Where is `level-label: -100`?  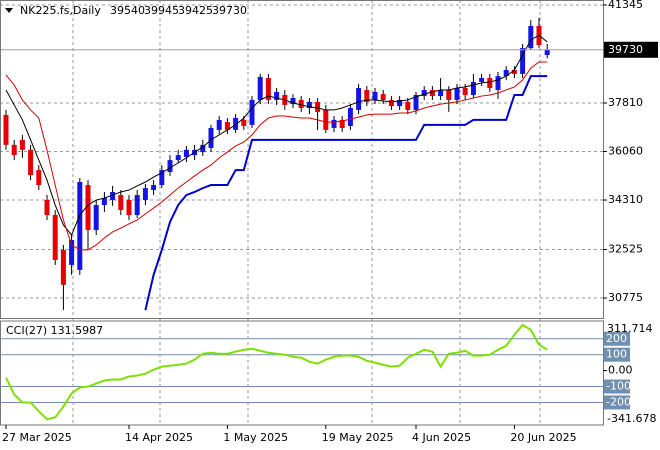
level-label: -100 is located at coordinates (618, 386).